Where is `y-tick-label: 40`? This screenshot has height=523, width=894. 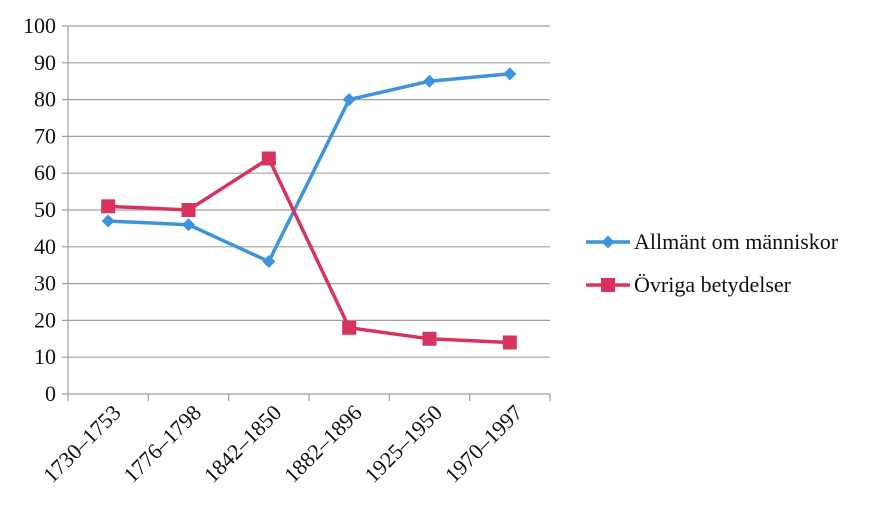
y-tick-label: 40 is located at coordinates (45, 246).